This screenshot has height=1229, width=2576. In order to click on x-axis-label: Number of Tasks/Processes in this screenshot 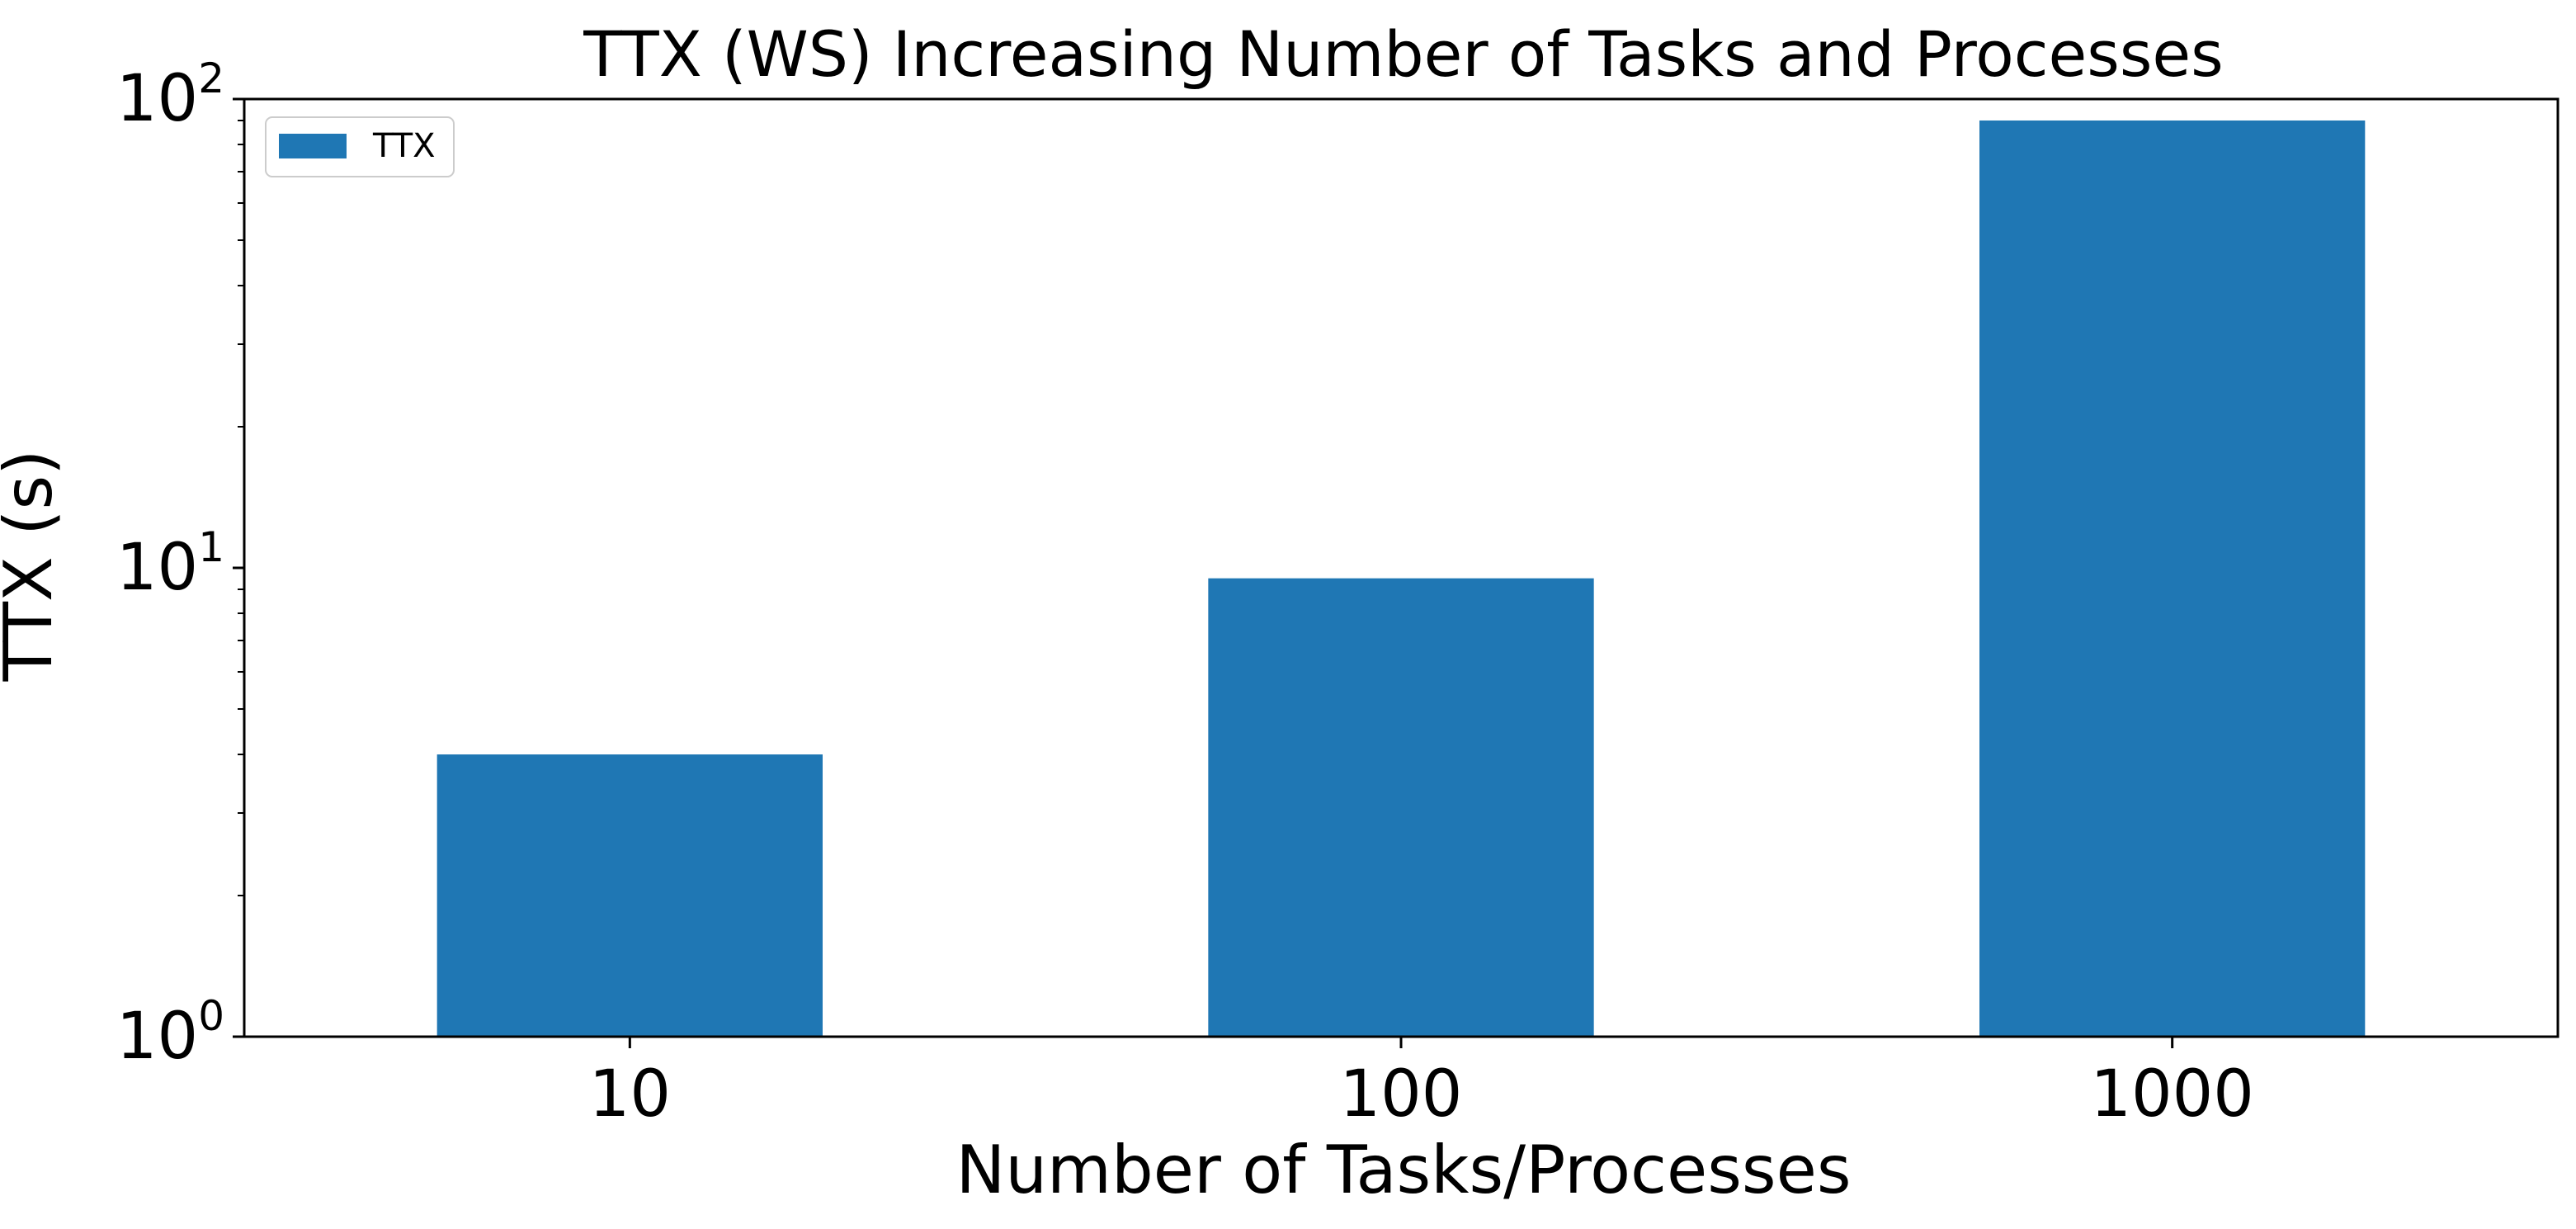, I will do `click(1404, 1170)`.